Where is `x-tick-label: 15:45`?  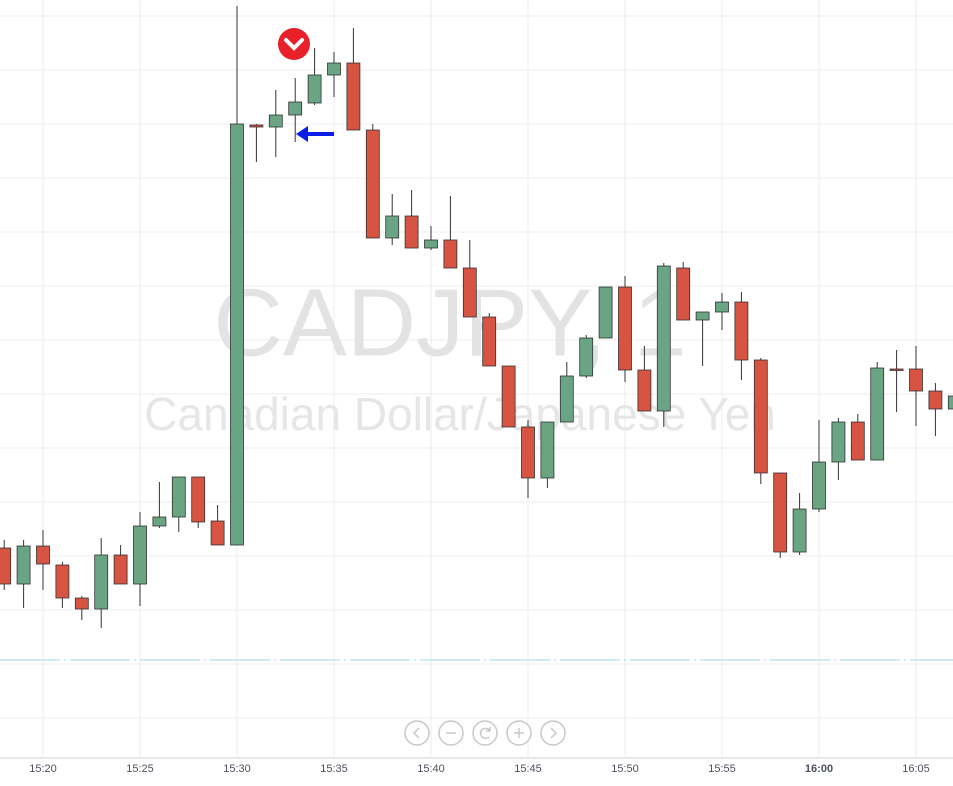
x-tick-label: 15:45 is located at coordinates (528, 769).